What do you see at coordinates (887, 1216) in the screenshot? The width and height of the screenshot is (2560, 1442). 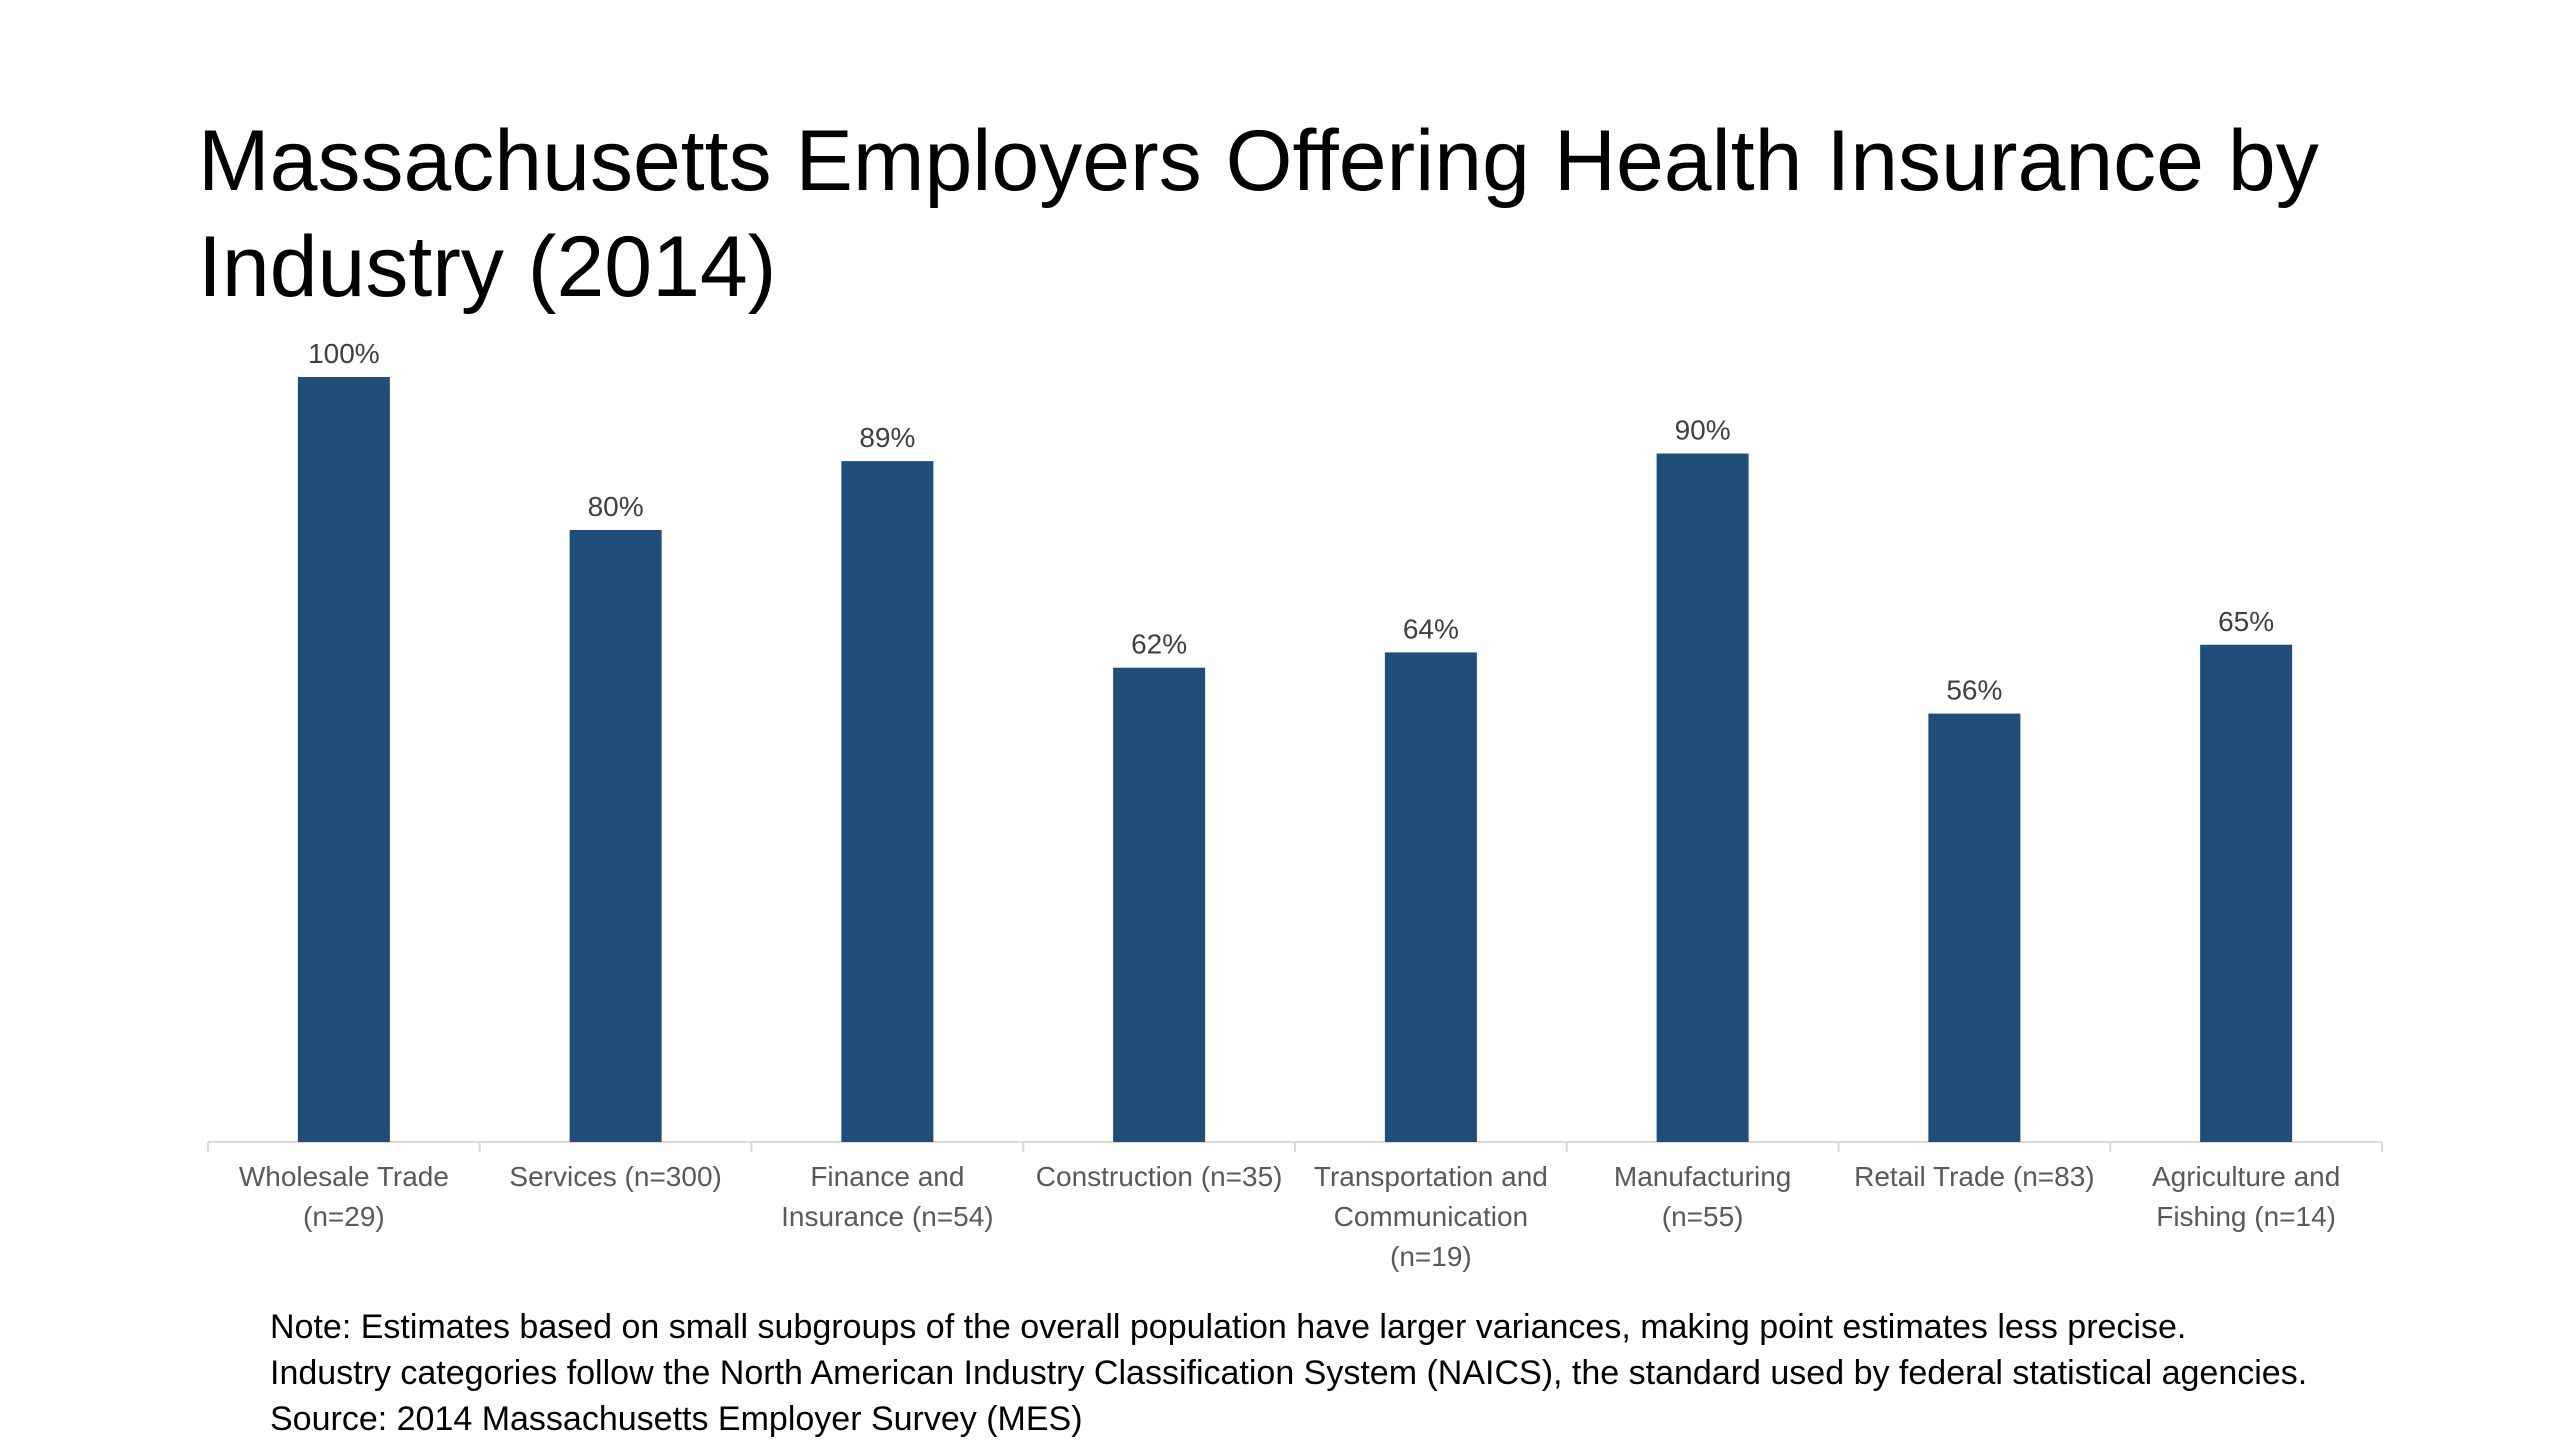 I see `x-tick-label: Insurance (n=54)` at bounding box center [887, 1216].